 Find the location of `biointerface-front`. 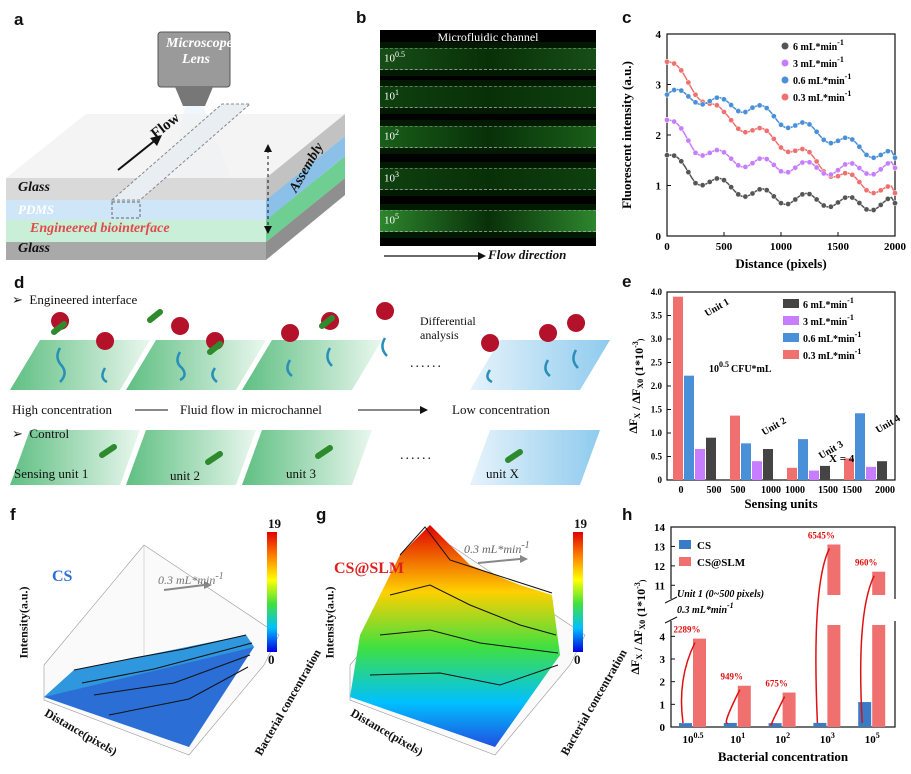

biointerface-front is located at coordinates (136, 231).